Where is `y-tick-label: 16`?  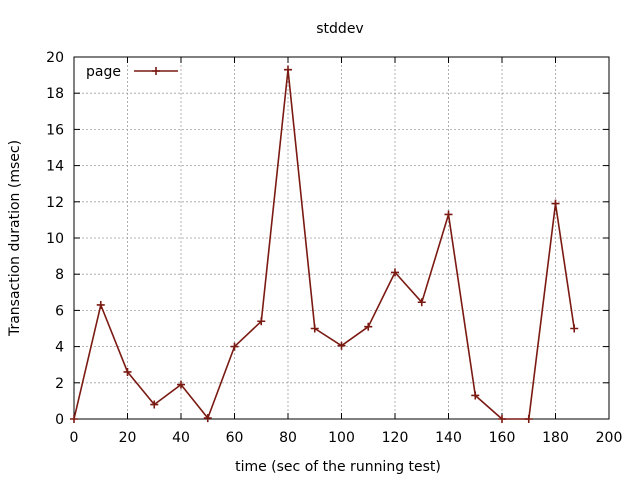 y-tick-label: 16 is located at coordinates (55, 130).